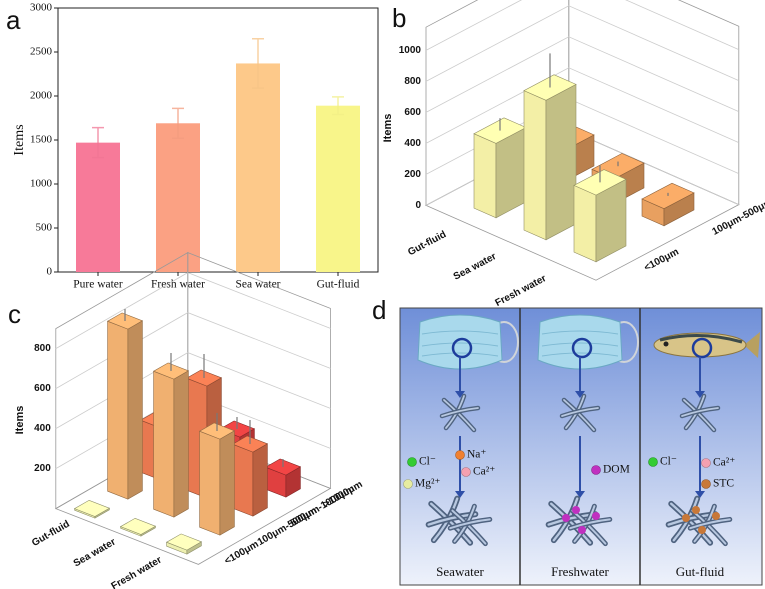 The image size is (765, 589). I want to click on ion-label: Cl⁻, so click(668, 462).